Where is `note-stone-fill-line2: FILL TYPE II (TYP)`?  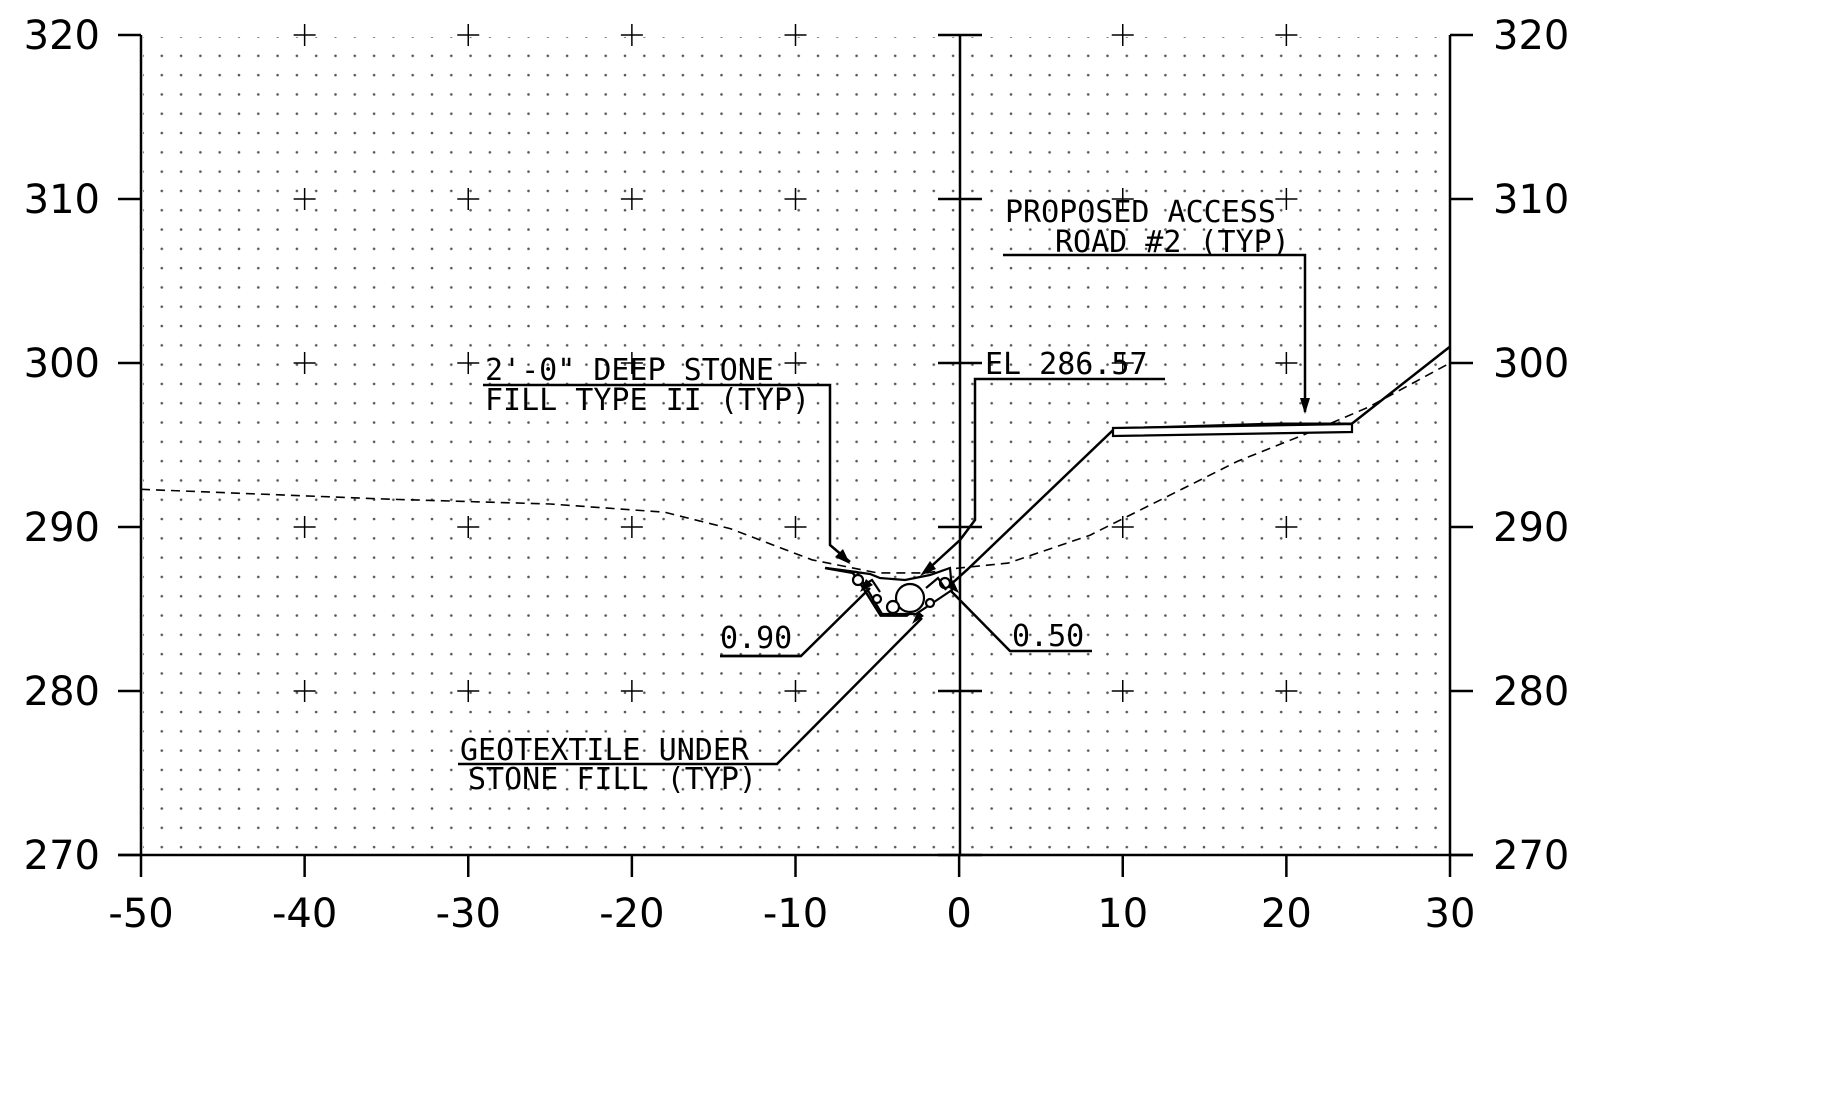 note-stone-fill-line2: FILL TYPE II (TYP) is located at coordinates (647, 400).